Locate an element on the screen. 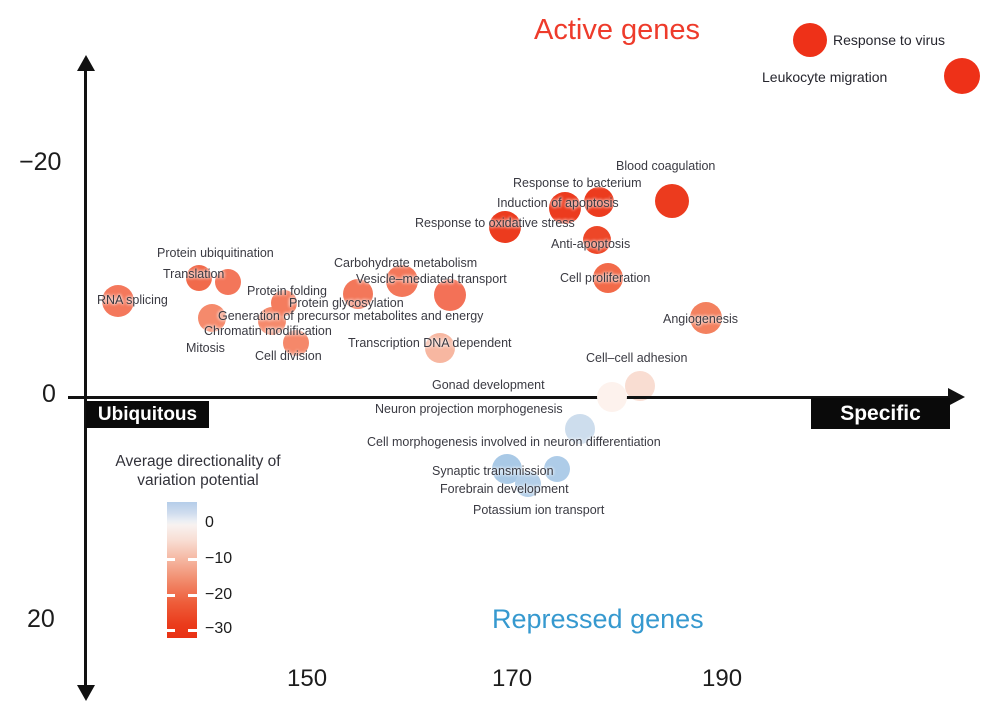 This screenshot has width=1000, height=709. bubble-response-to-oxidative-stress is located at coordinates (505, 227).